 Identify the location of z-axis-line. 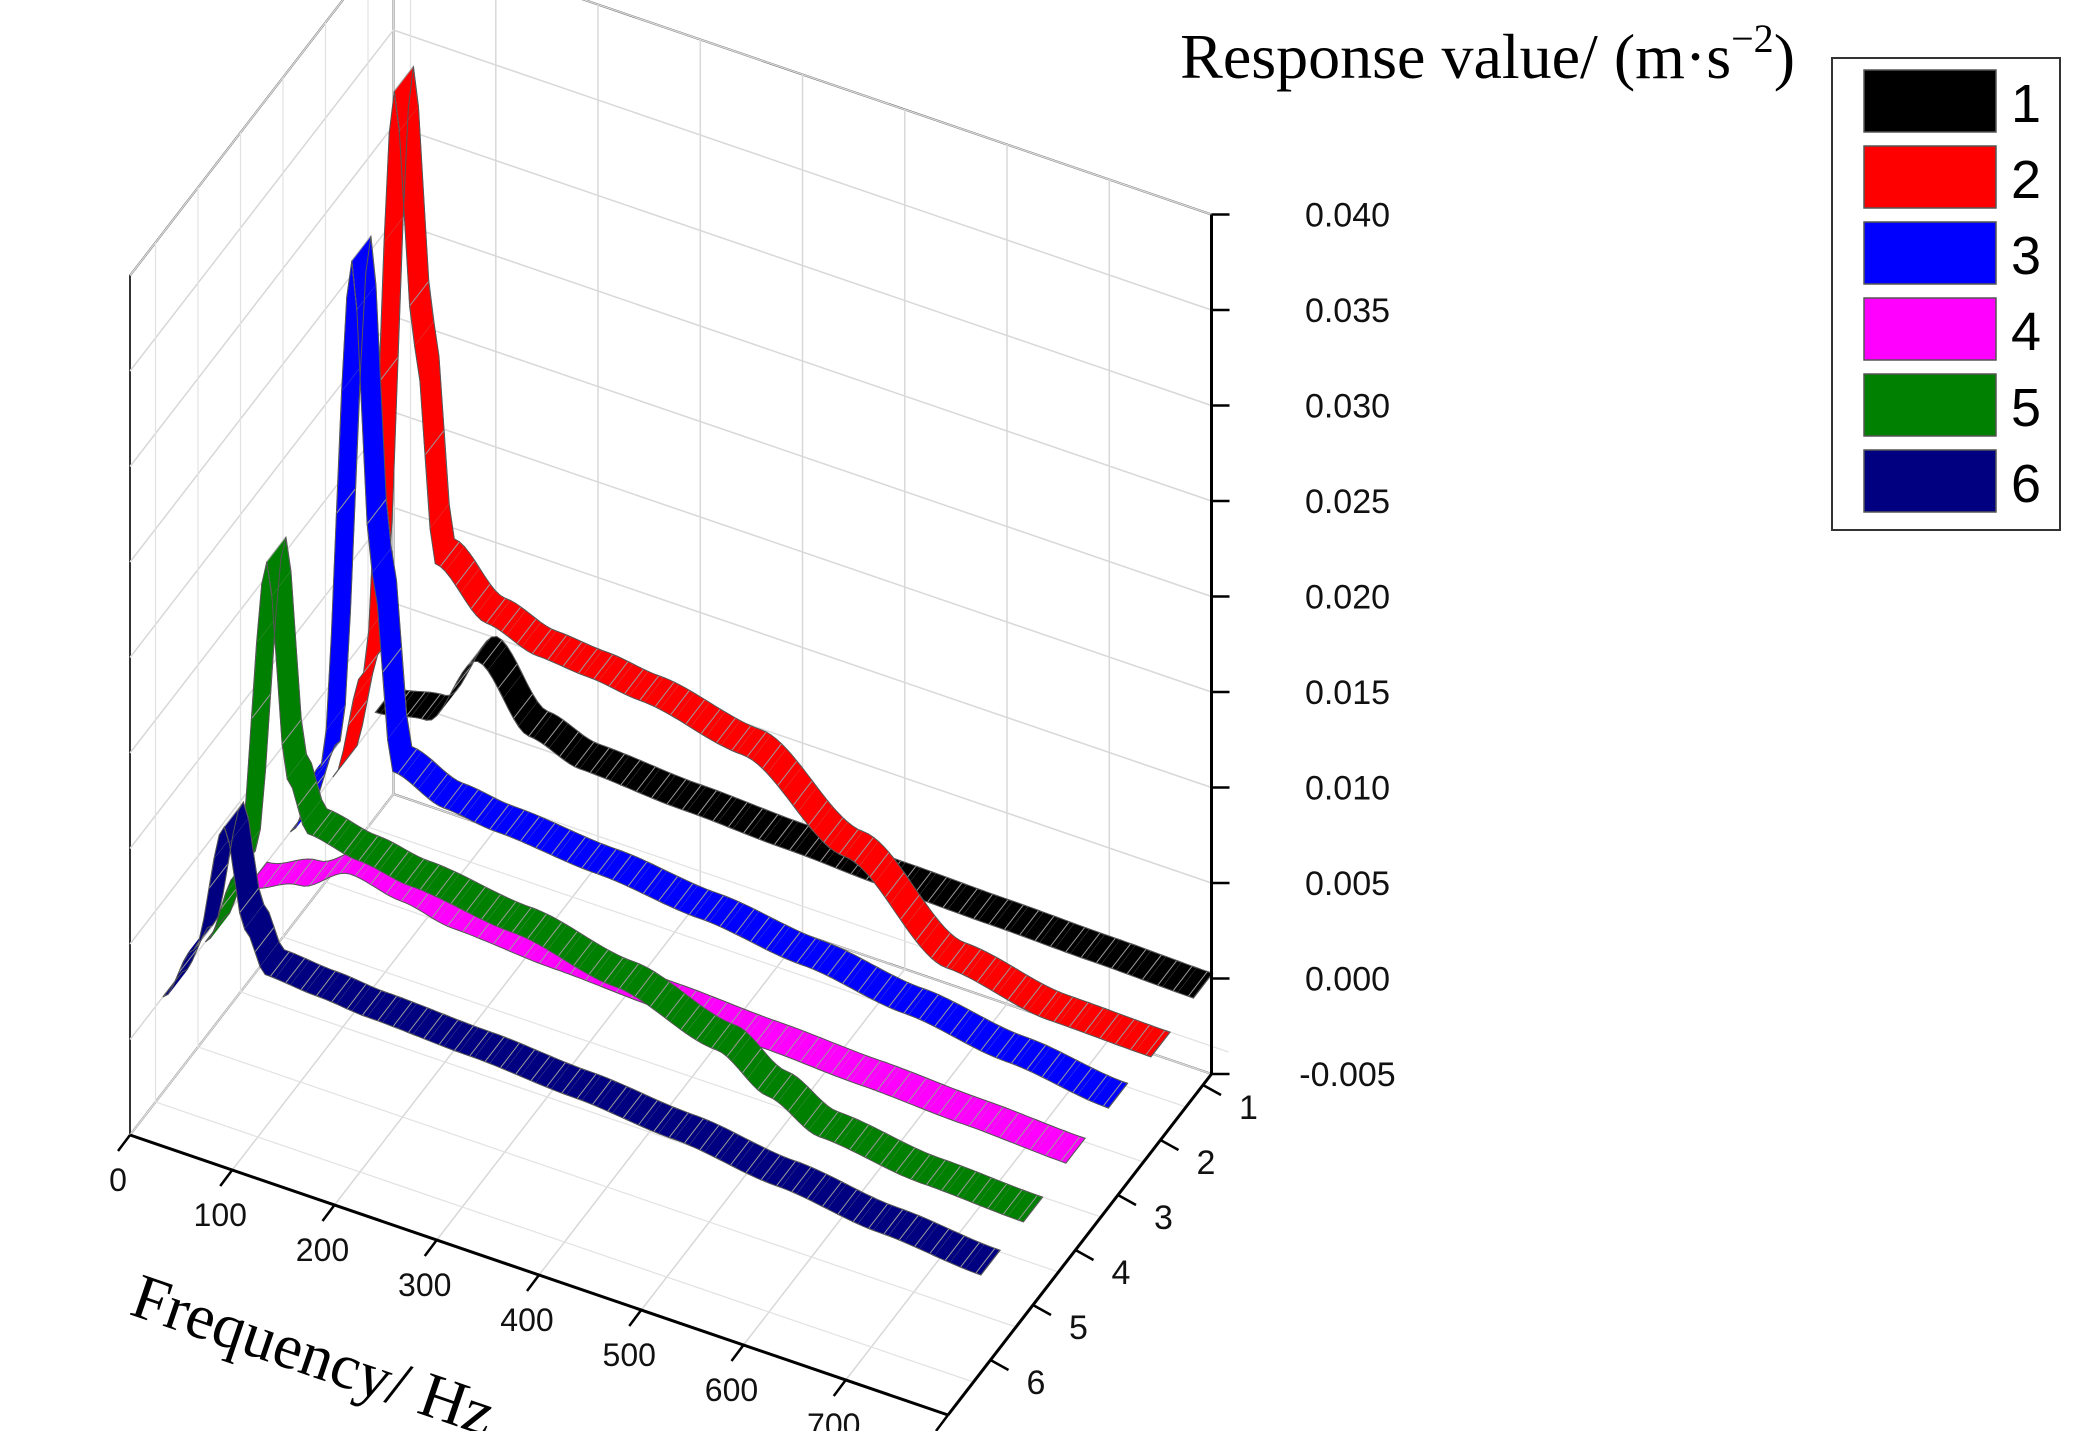
(1079, 1244).